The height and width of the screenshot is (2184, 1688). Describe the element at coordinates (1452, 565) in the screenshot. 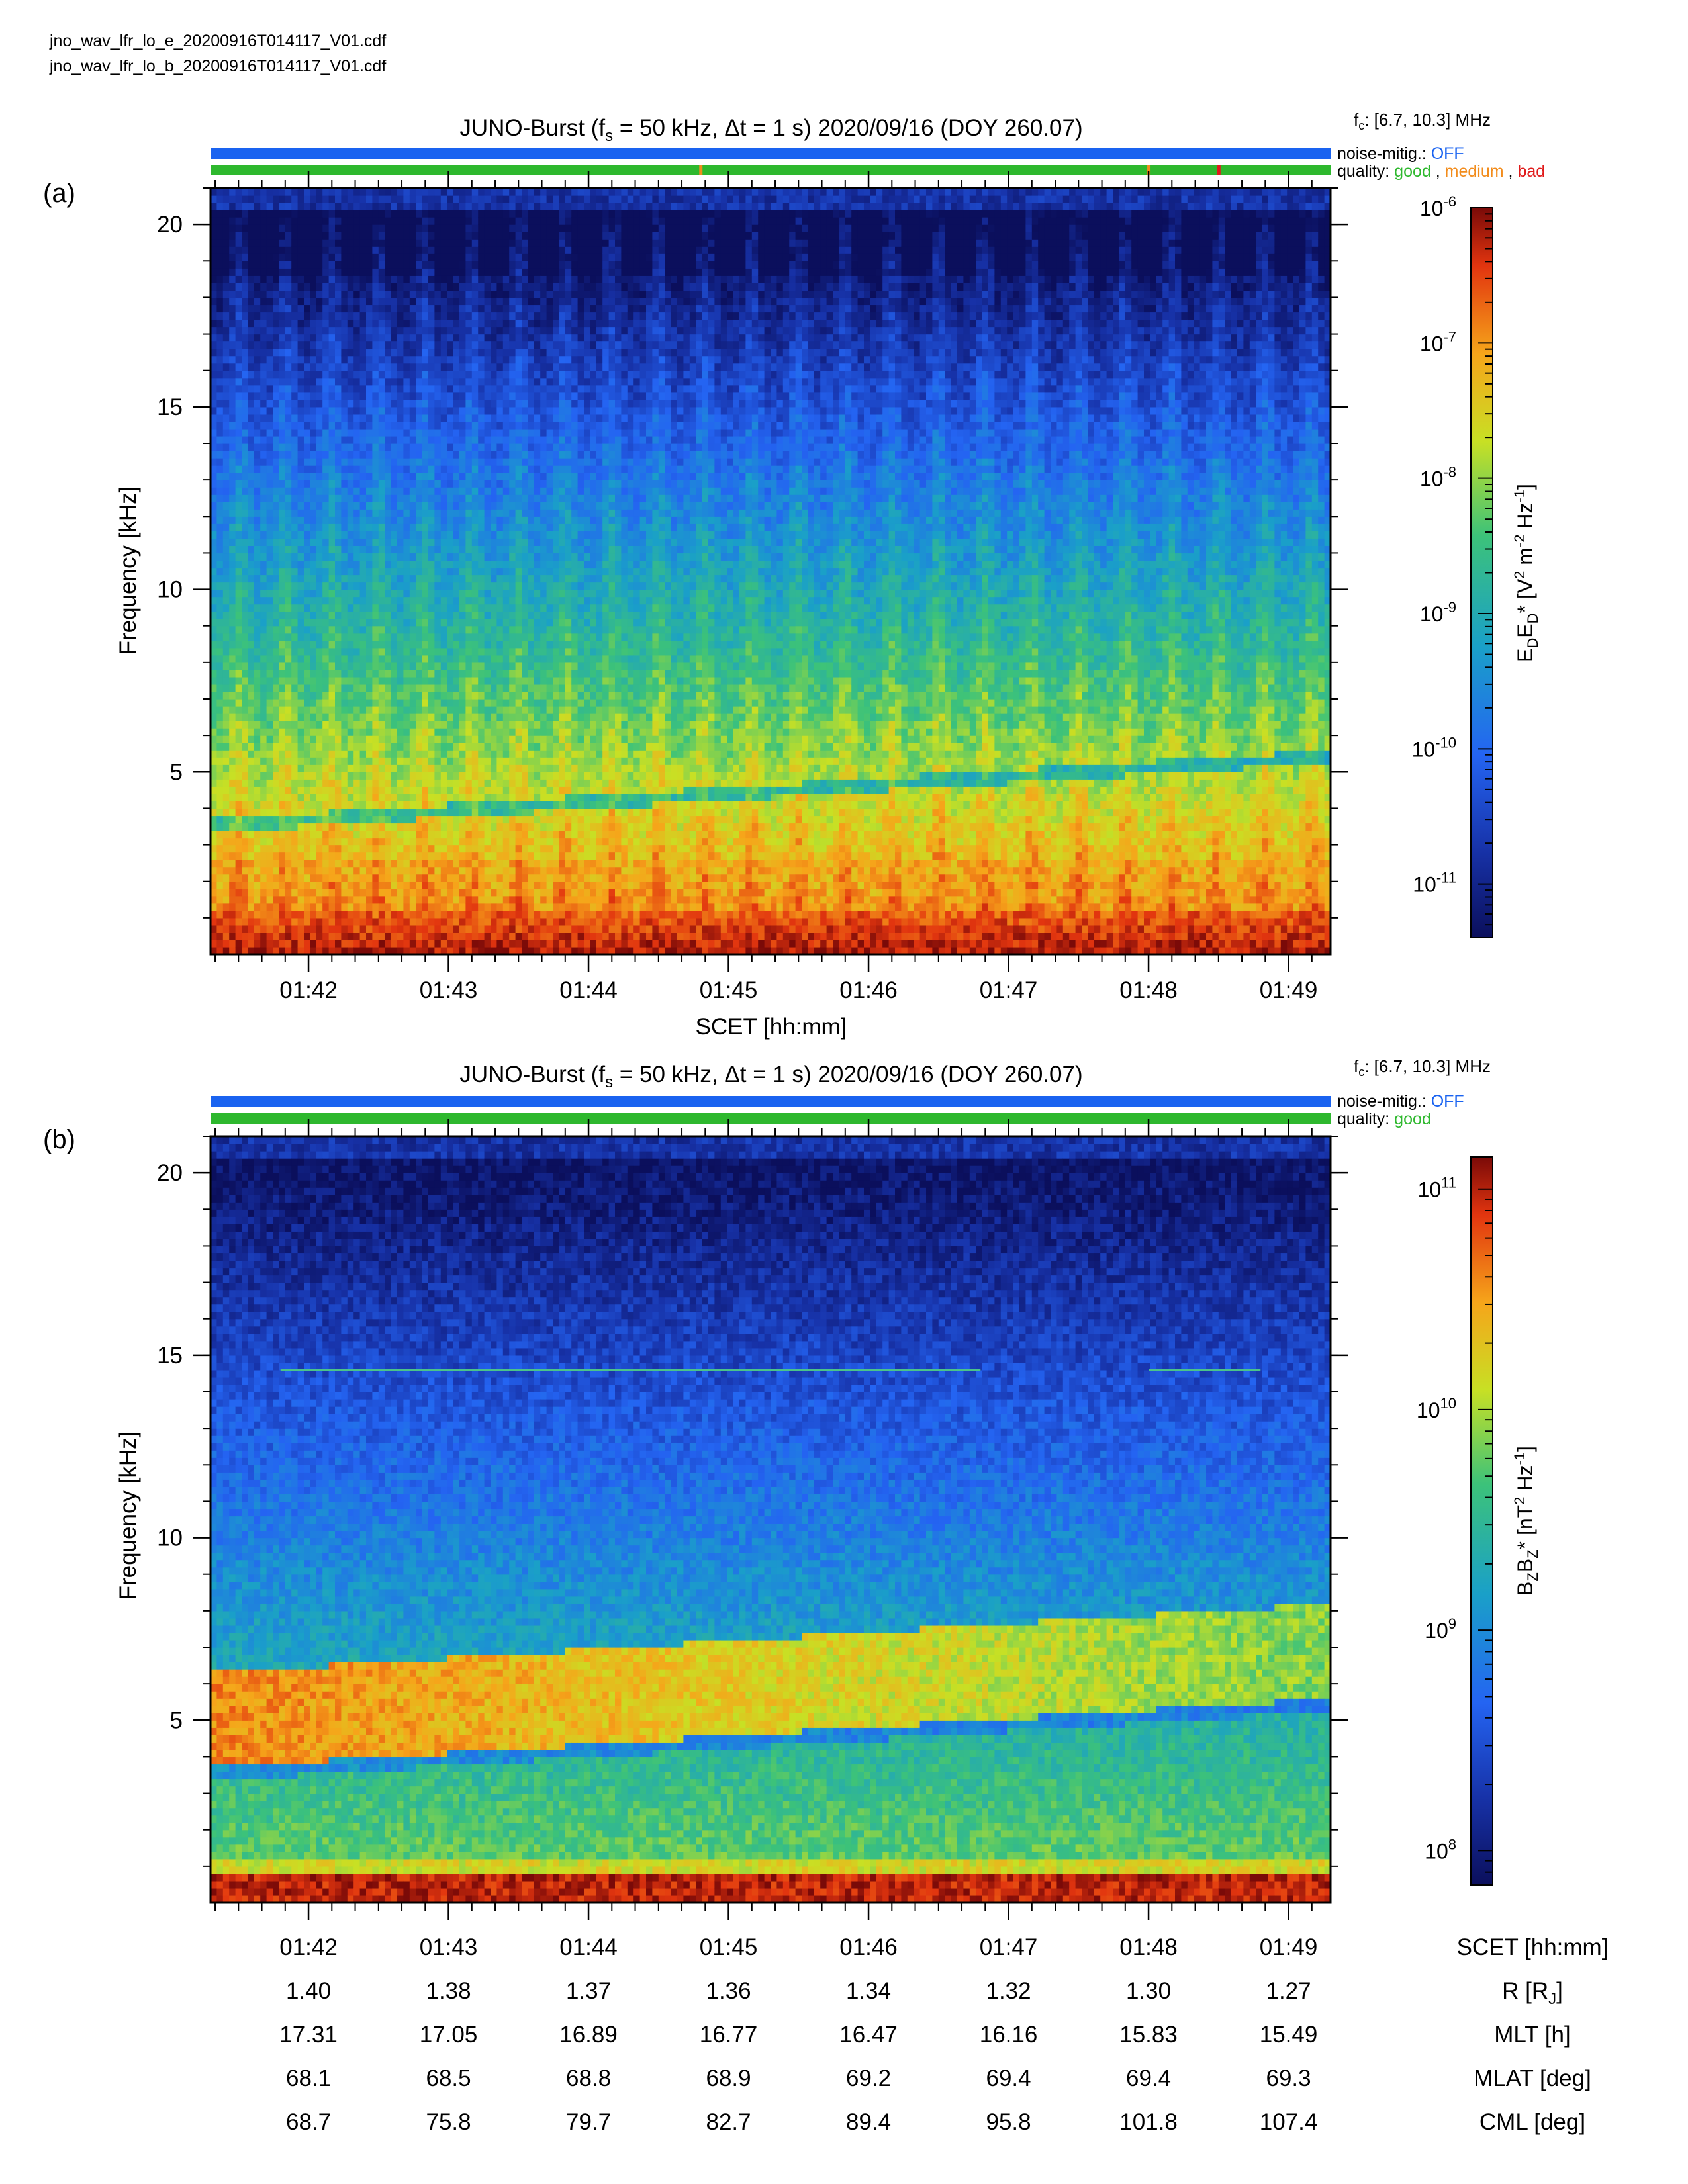

I see `panel-a-colorbar-ticks: 10-610-710-810-910-1010-11` at that location.